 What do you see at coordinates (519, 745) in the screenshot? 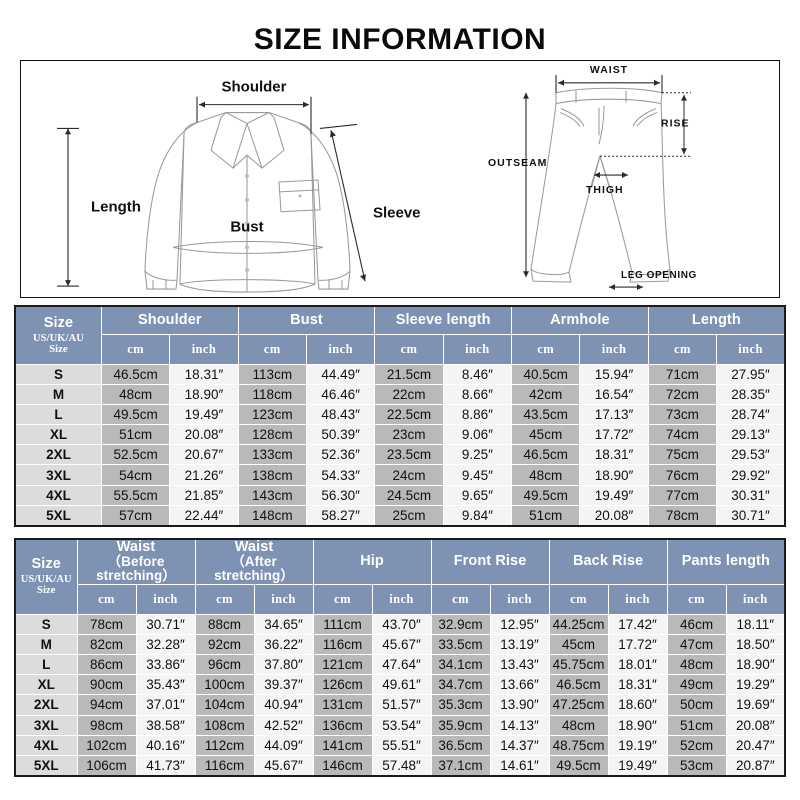
I see `cell-inch: 14.37″` at bounding box center [519, 745].